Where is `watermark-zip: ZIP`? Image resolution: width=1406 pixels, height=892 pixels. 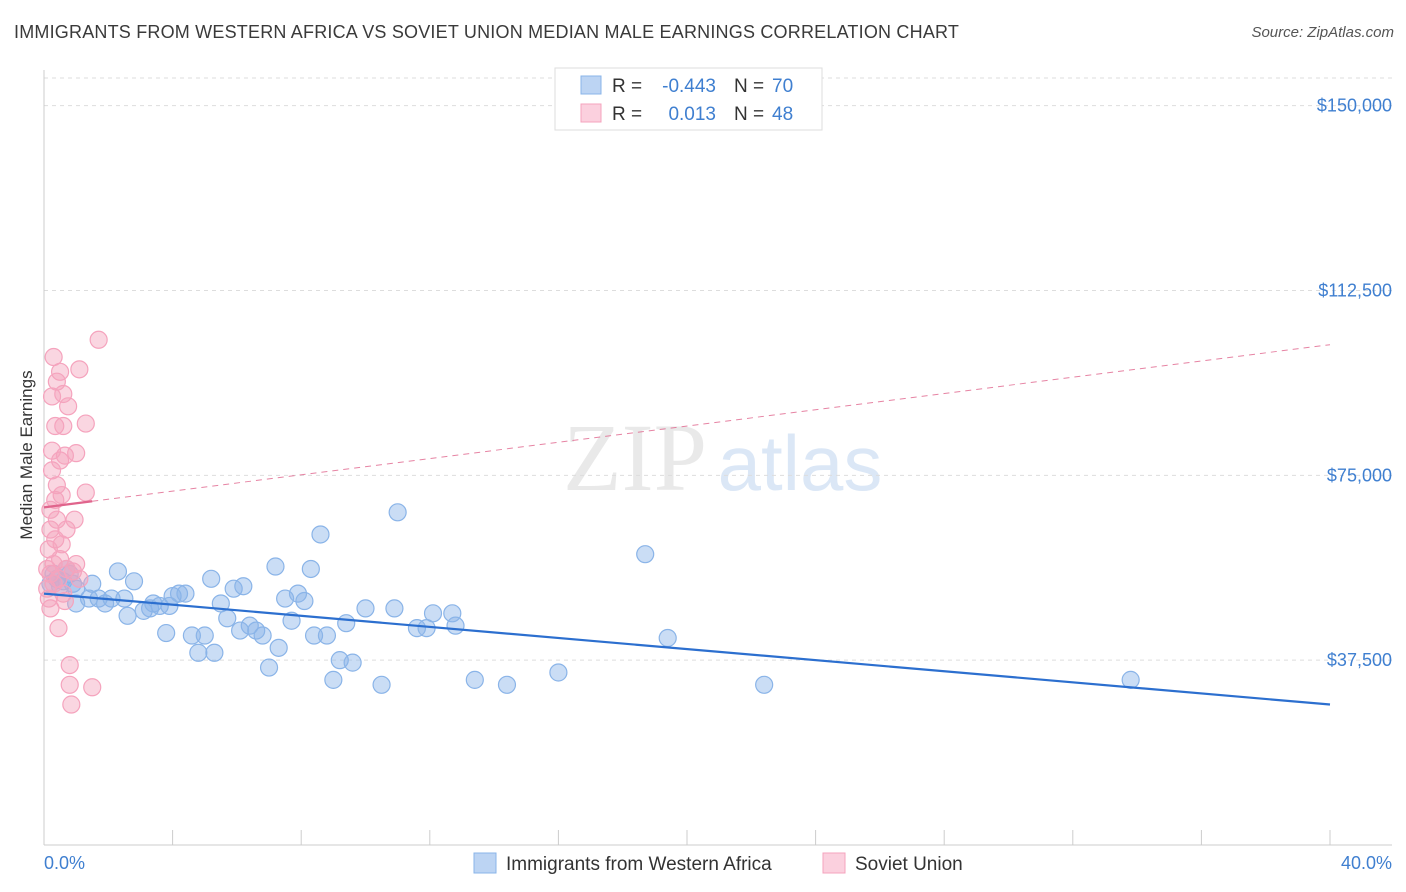 watermark-zip: ZIP is located at coordinates (635, 457).